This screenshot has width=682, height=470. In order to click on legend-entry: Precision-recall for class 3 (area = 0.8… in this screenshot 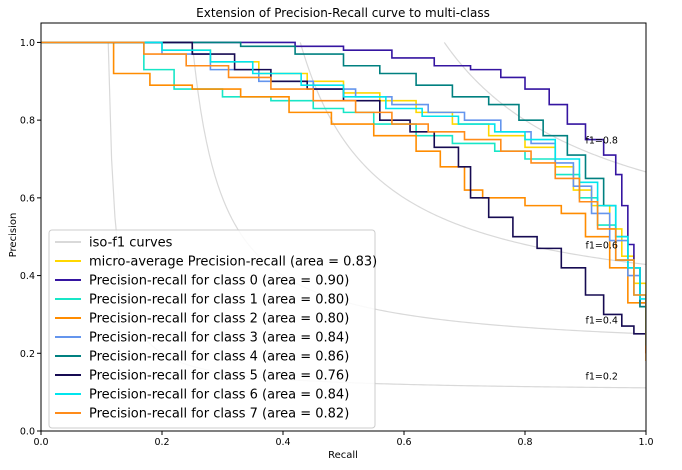, I will do `click(219, 338)`.